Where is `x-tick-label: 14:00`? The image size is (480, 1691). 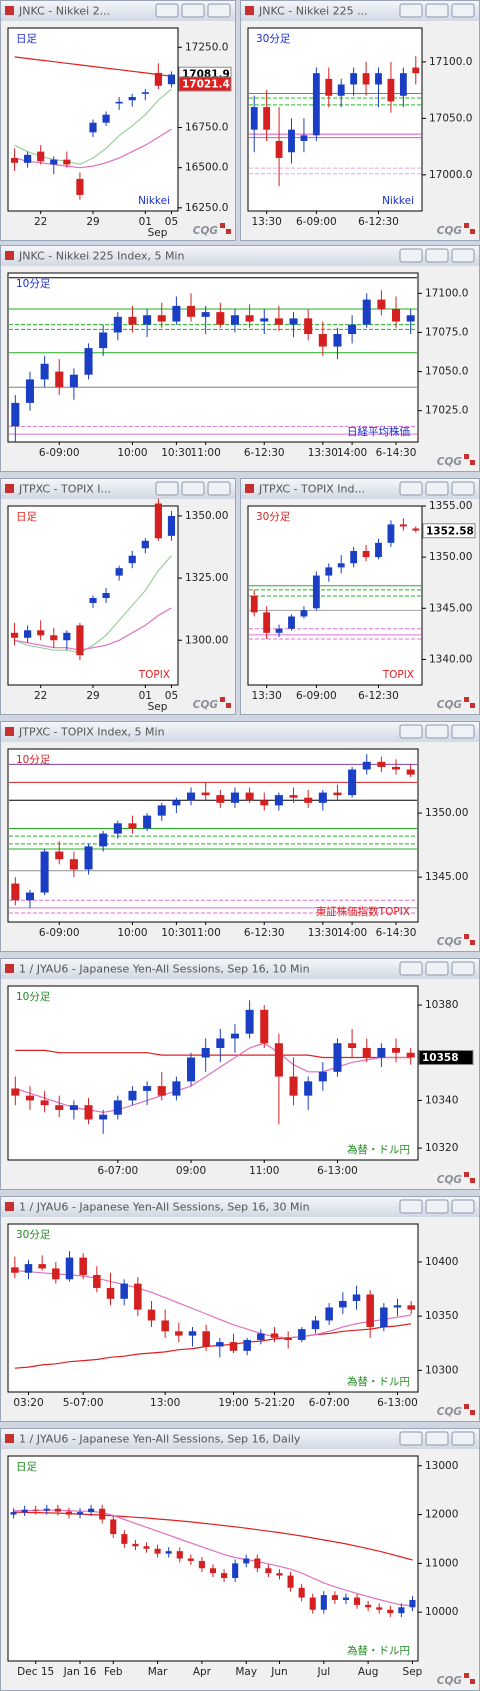
x-tick-label: 14:00 is located at coordinates (352, 933).